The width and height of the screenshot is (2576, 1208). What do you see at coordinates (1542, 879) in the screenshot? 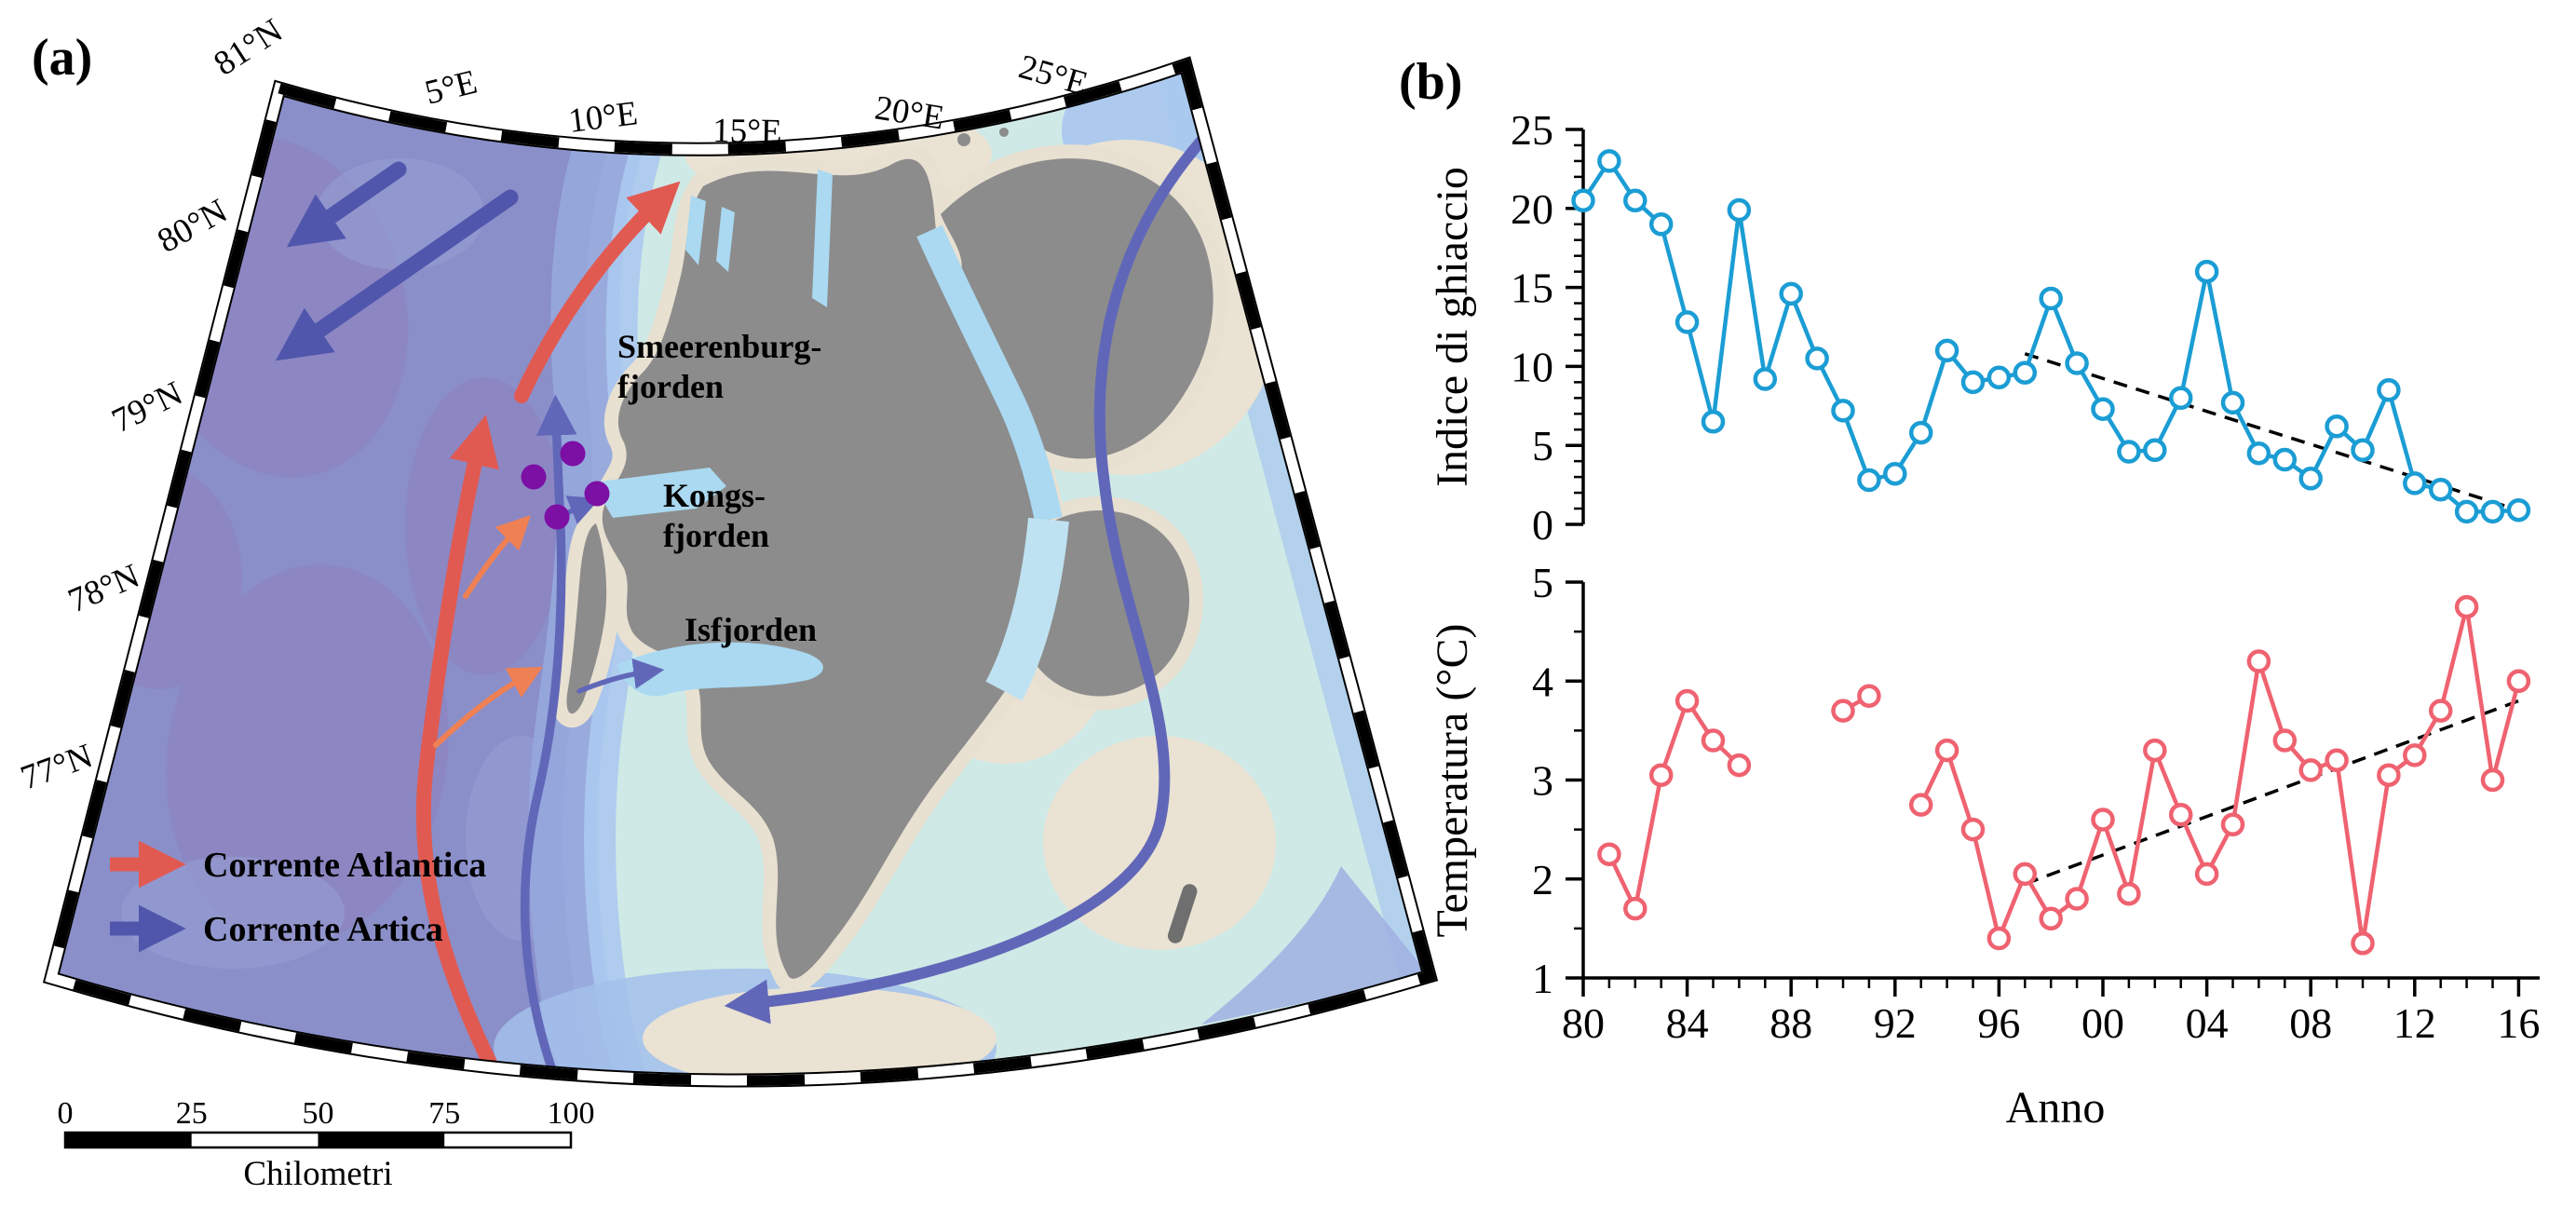
I see `y-tick-label: 2` at bounding box center [1542, 879].